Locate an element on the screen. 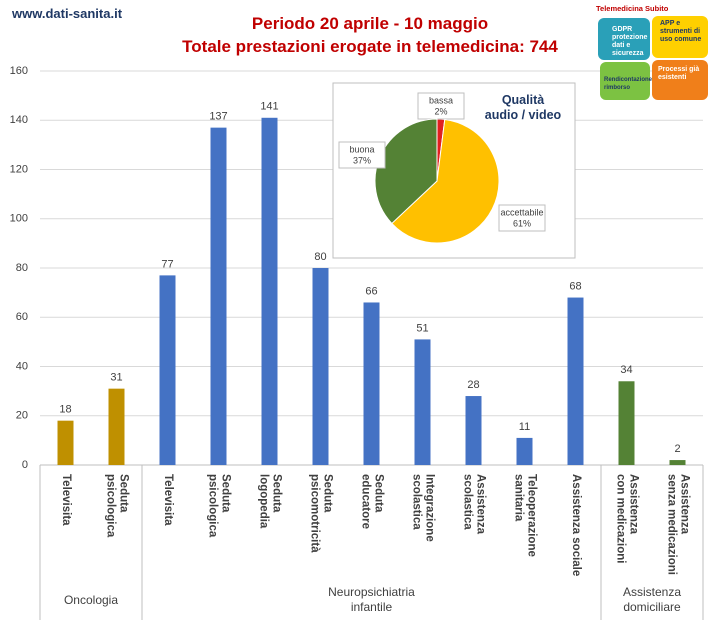  data-label: 28 is located at coordinates (473, 385).